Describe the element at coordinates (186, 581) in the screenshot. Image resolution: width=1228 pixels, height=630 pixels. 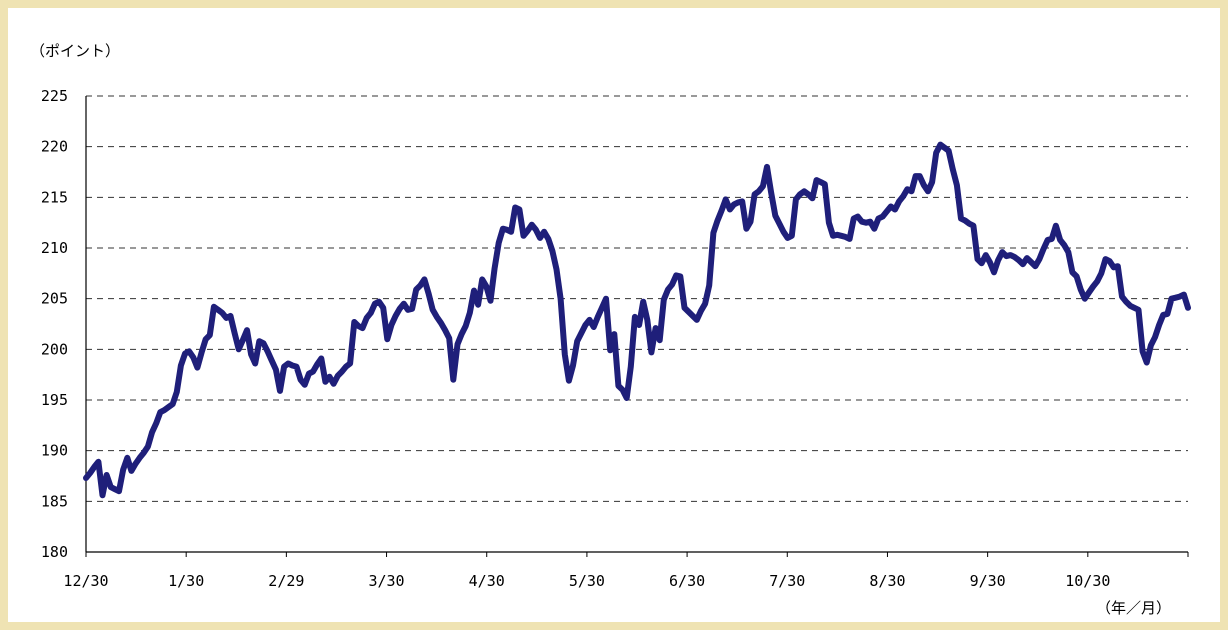
I see `x-tick-label: 1/30` at that location.